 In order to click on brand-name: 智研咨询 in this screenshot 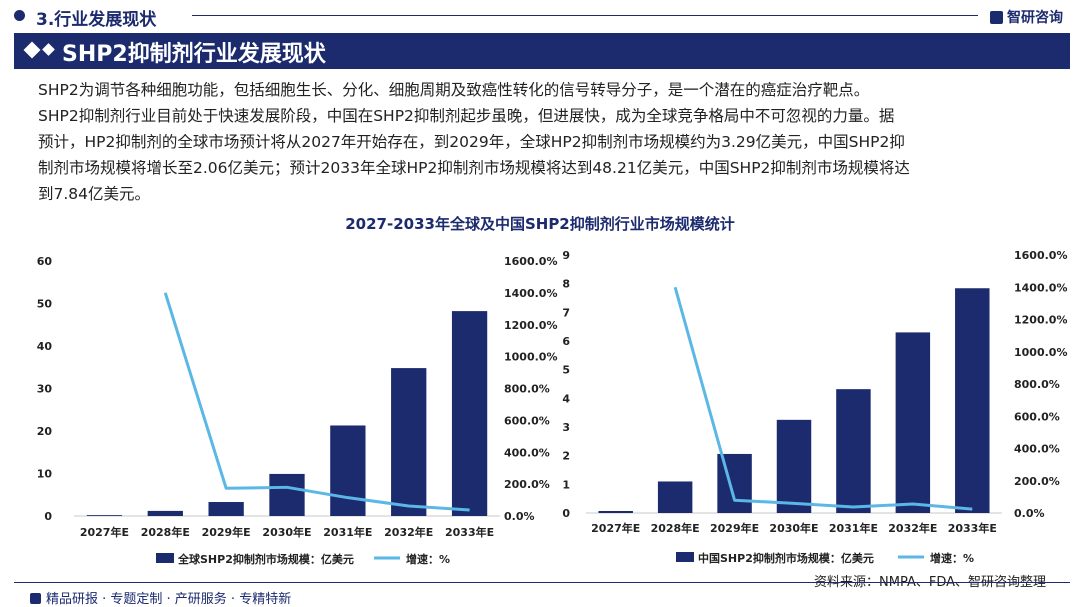, I will do `click(1035, 18)`.